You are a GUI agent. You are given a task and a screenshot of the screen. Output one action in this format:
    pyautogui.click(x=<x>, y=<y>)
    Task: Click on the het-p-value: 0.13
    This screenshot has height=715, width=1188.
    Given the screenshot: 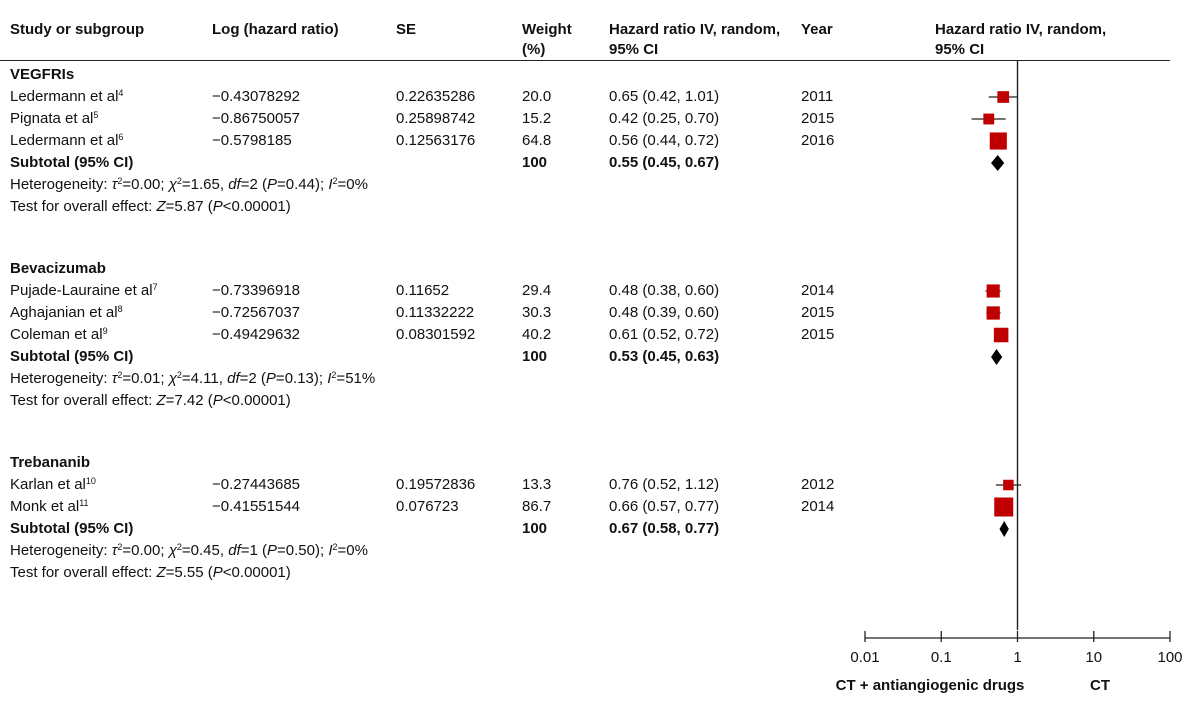 What is the action you would take?
    pyautogui.click(x=299, y=378)
    